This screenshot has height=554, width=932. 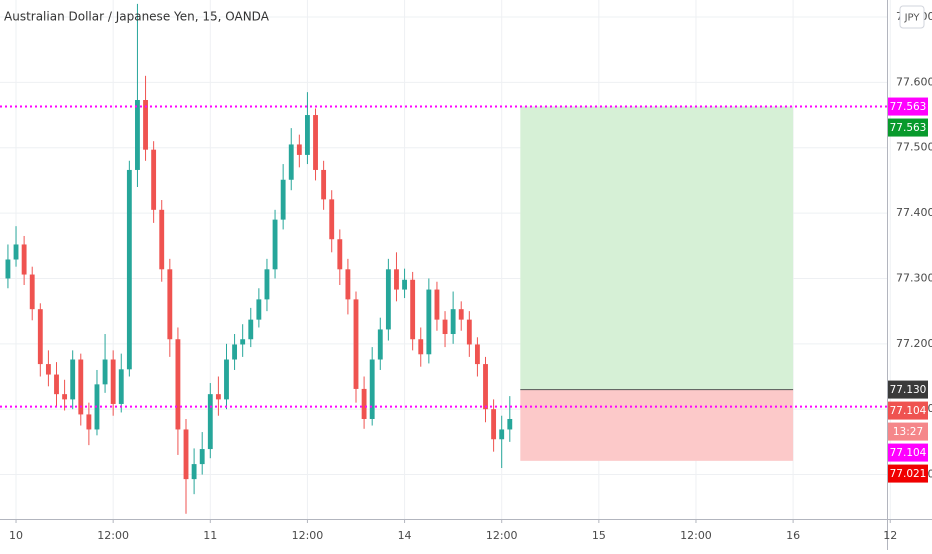 I want to click on x-tick-label: 12, so click(x=890, y=535).